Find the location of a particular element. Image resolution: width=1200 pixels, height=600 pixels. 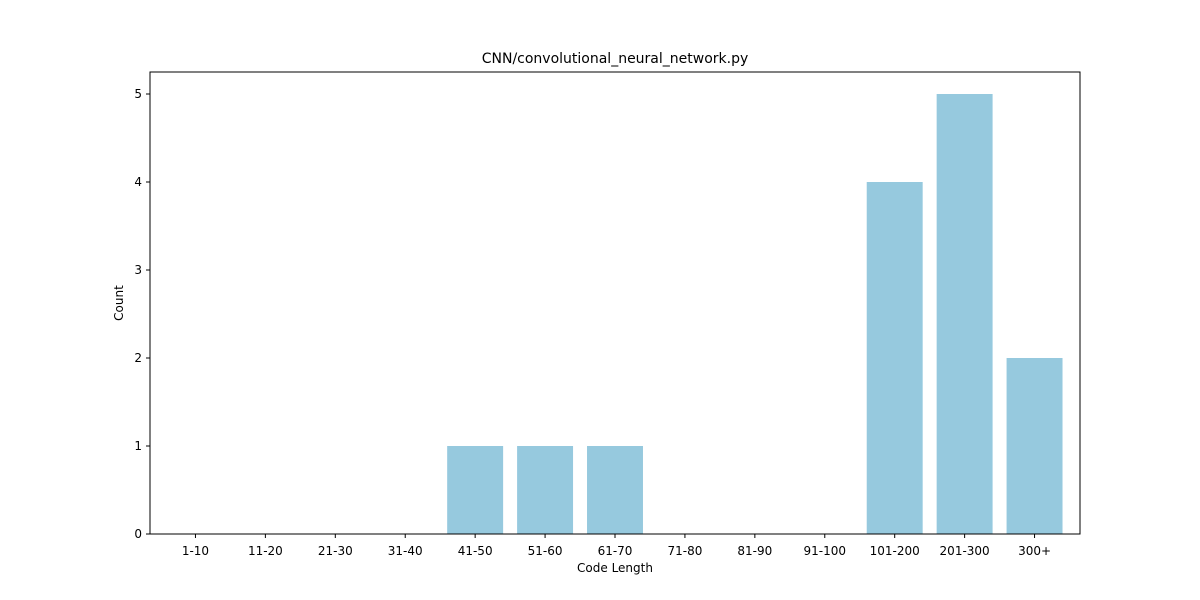

bar-300+ is located at coordinates (1034, 446).